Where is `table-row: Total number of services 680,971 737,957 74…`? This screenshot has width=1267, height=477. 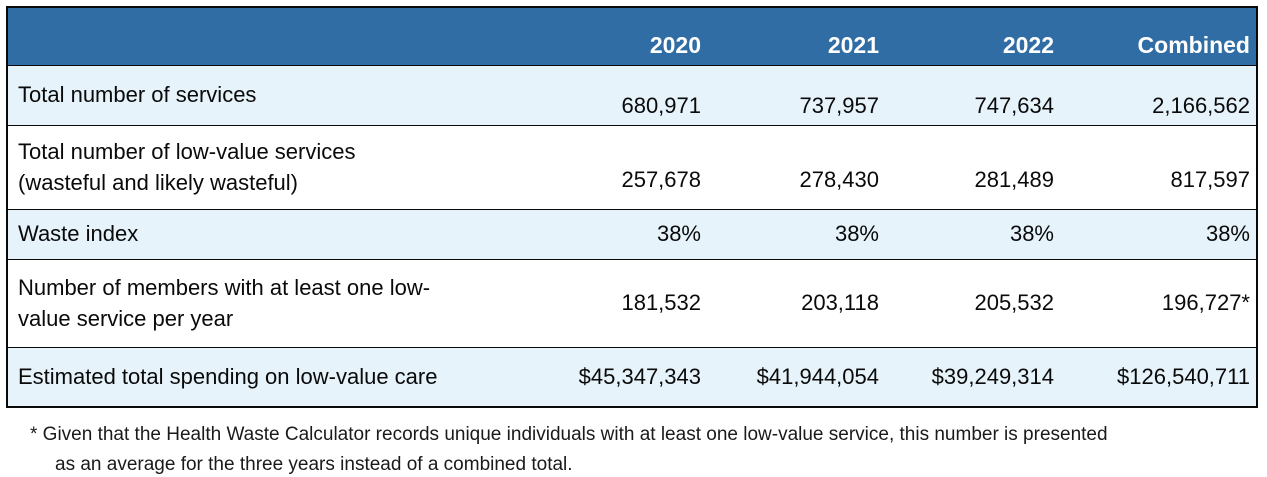 table-row: Total number of services 680,971 737,957 74… is located at coordinates (632, 95).